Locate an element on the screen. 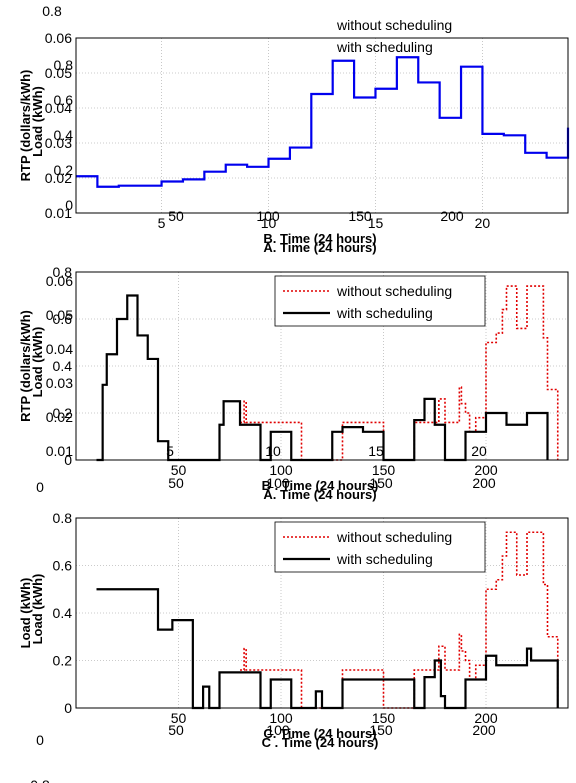 Image resolution: width=576 pixels, height=783 pixels. y-tick-label: 0.01 is located at coordinates (58, 213).